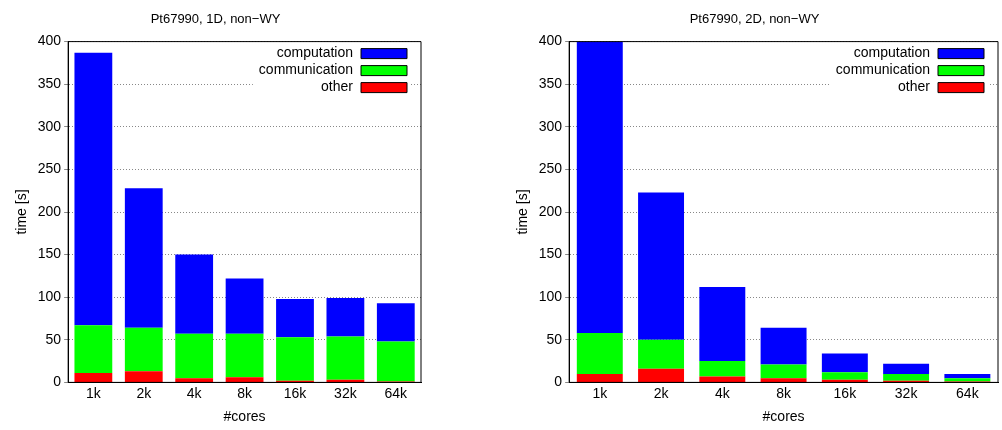 Image resolution: width=1002 pixels, height=430 pixels. I want to click on chart-title: Pt67990, 1D, non−WY, so click(215, 19).